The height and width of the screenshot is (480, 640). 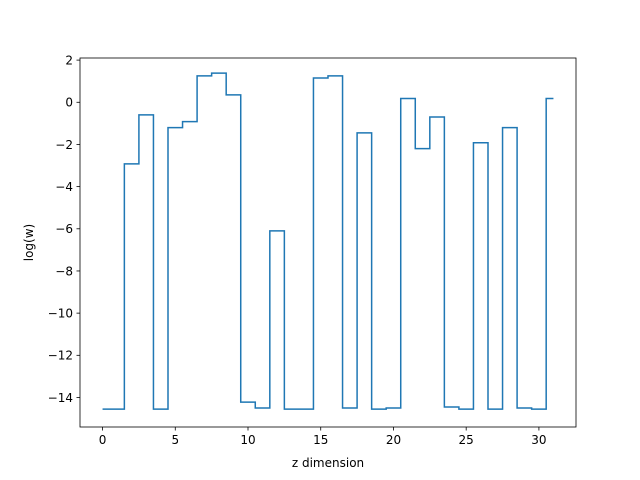 What do you see at coordinates (175, 440) in the screenshot?
I see `x-tick-label: 5` at bounding box center [175, 440].